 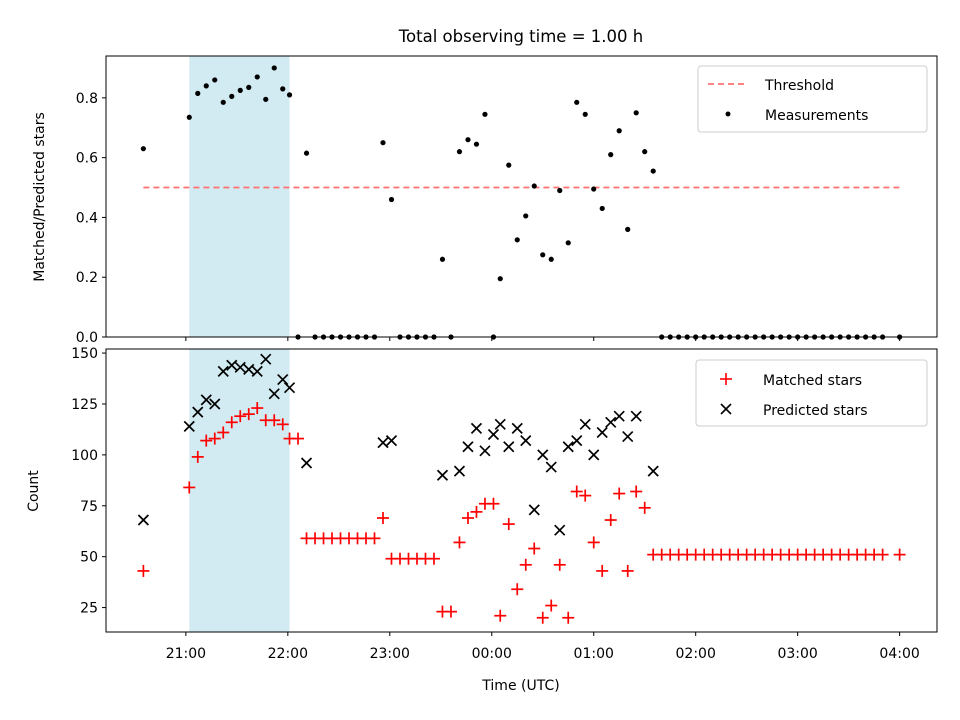 What do you see at coordinates (812, 99) in the screenshot?
I see `top-legend-box` at bounding box center [812, 99].